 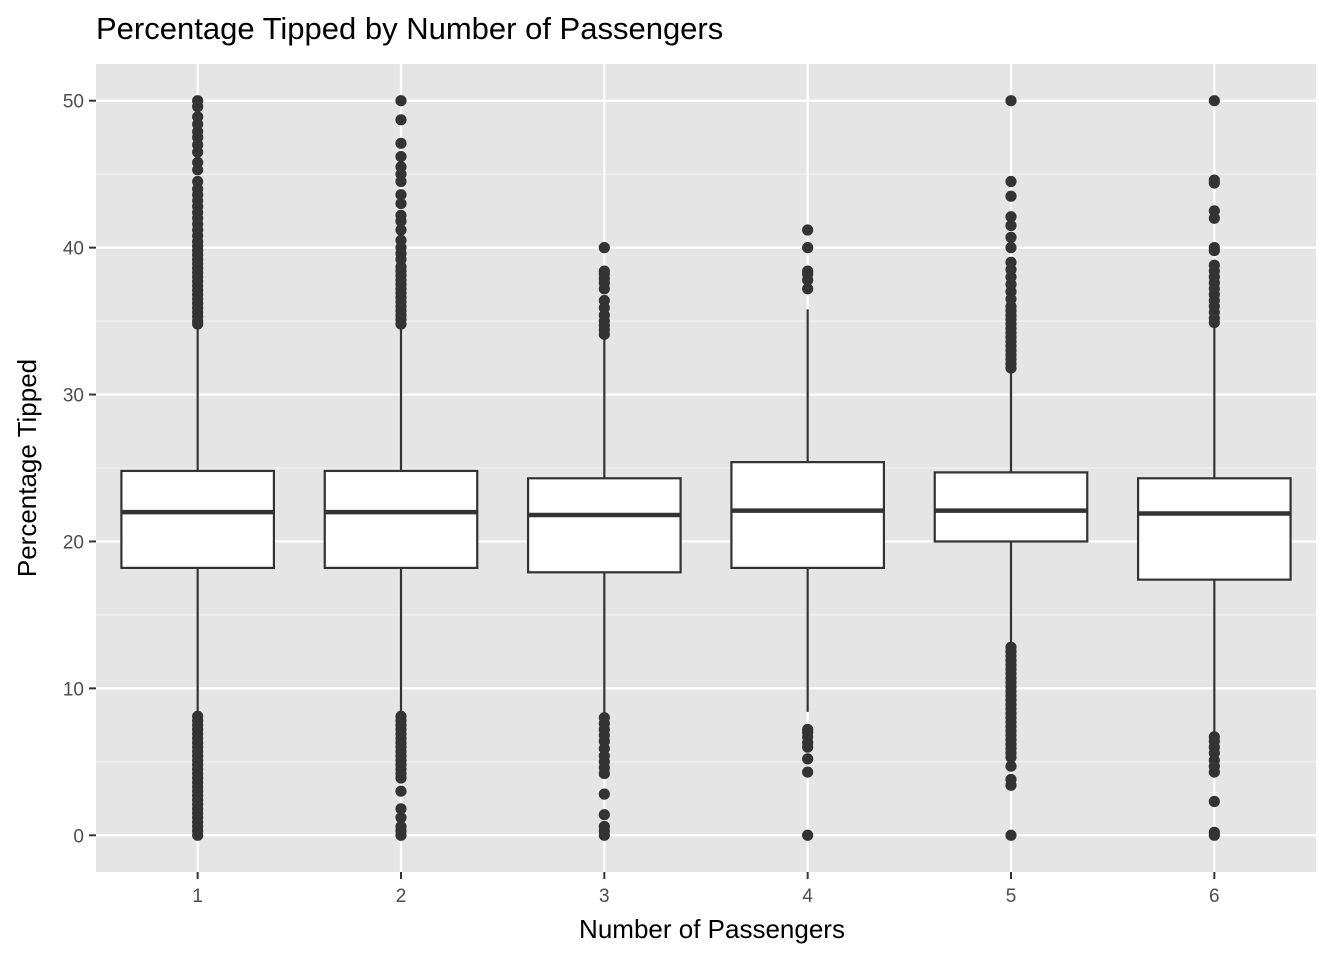 What do you see at coordinates (712, 929) in the screenshot?
I see `x-axis-title: Number of Passengers` at bounding box center [712, 929].